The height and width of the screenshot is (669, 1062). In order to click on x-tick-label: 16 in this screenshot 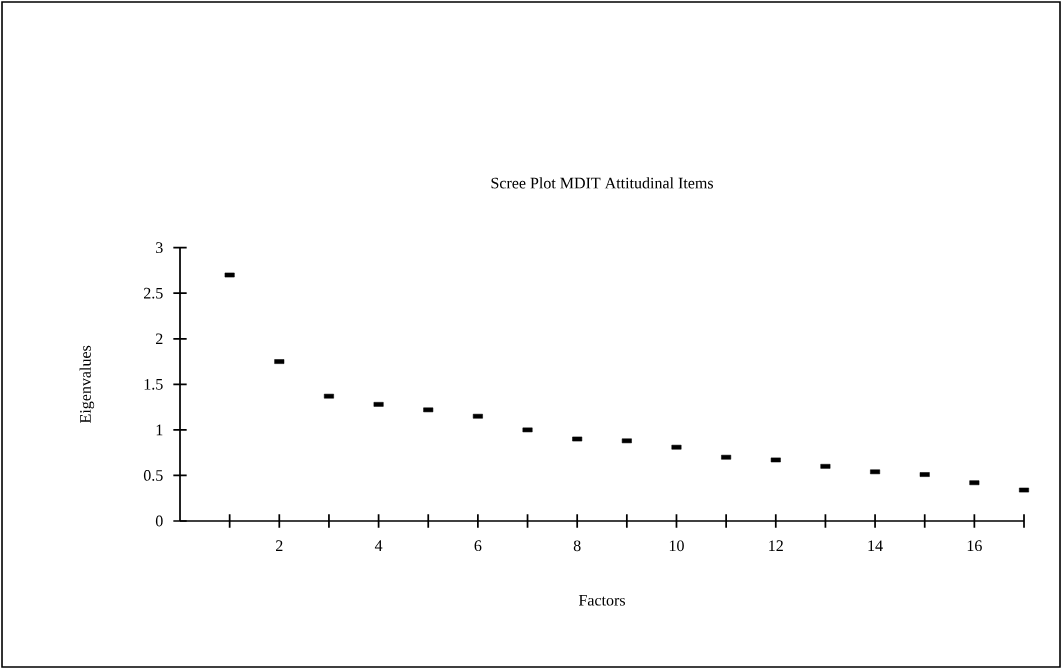, I will do `click(974, 546)`.